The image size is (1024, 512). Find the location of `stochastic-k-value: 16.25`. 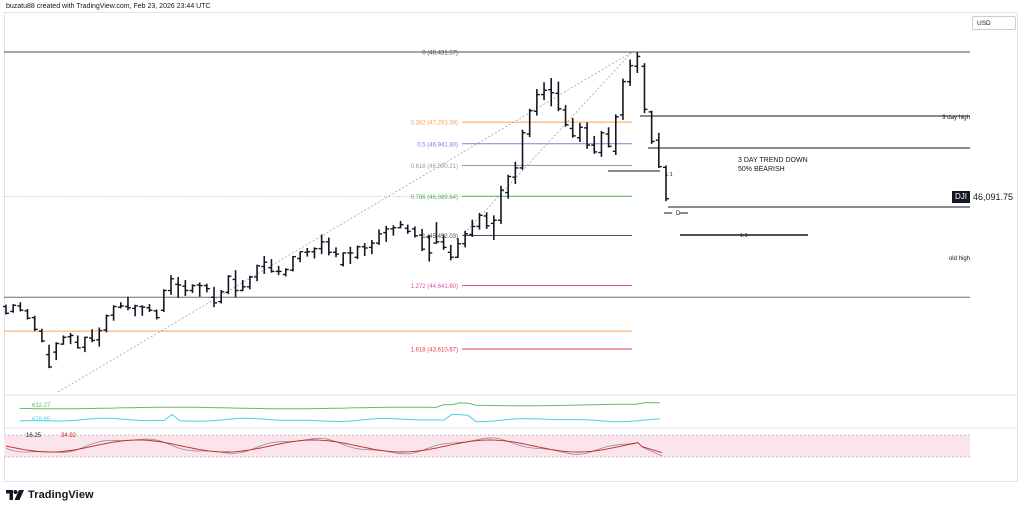

stochastic-k-value: 16.25 is located at coordinates (34, 436).